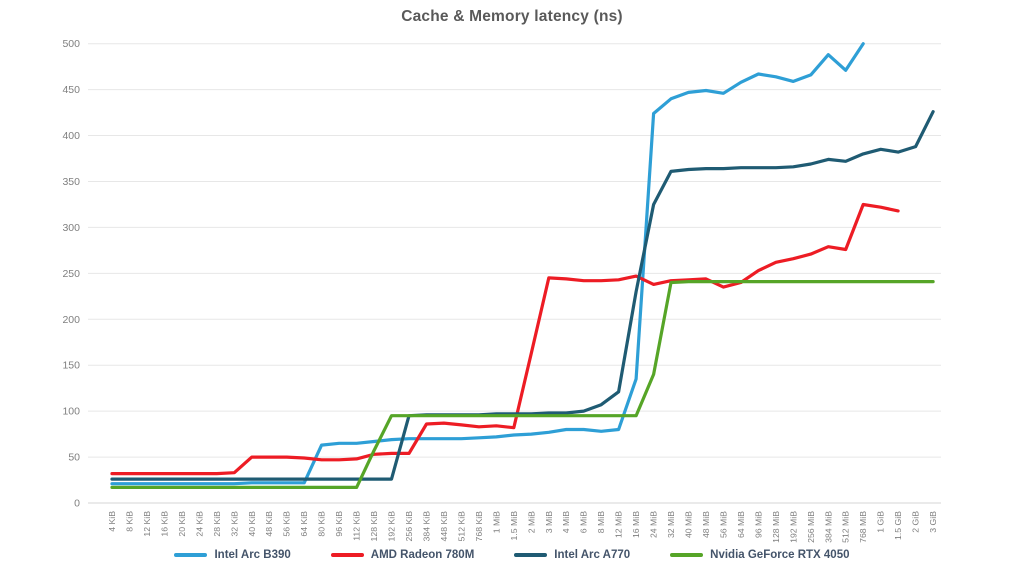  Describe the element at coordinates (619, 524) in the screenshot. I see `x-tick-label: 12 MiB` at that location.